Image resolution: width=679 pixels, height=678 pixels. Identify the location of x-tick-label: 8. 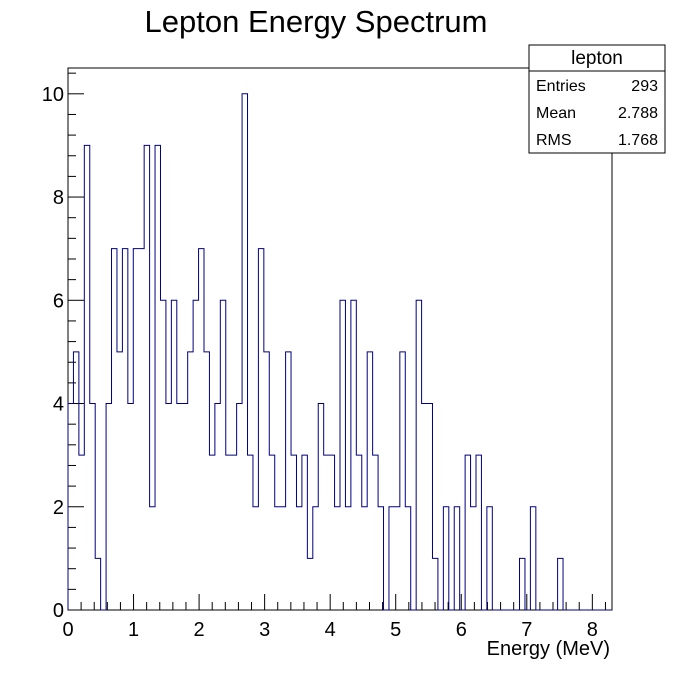
(592, 630).